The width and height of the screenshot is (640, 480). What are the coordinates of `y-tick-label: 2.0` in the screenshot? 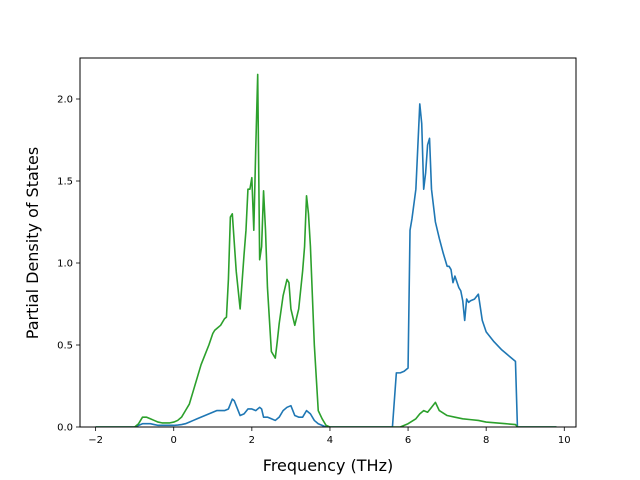 It's located at (65, 100).